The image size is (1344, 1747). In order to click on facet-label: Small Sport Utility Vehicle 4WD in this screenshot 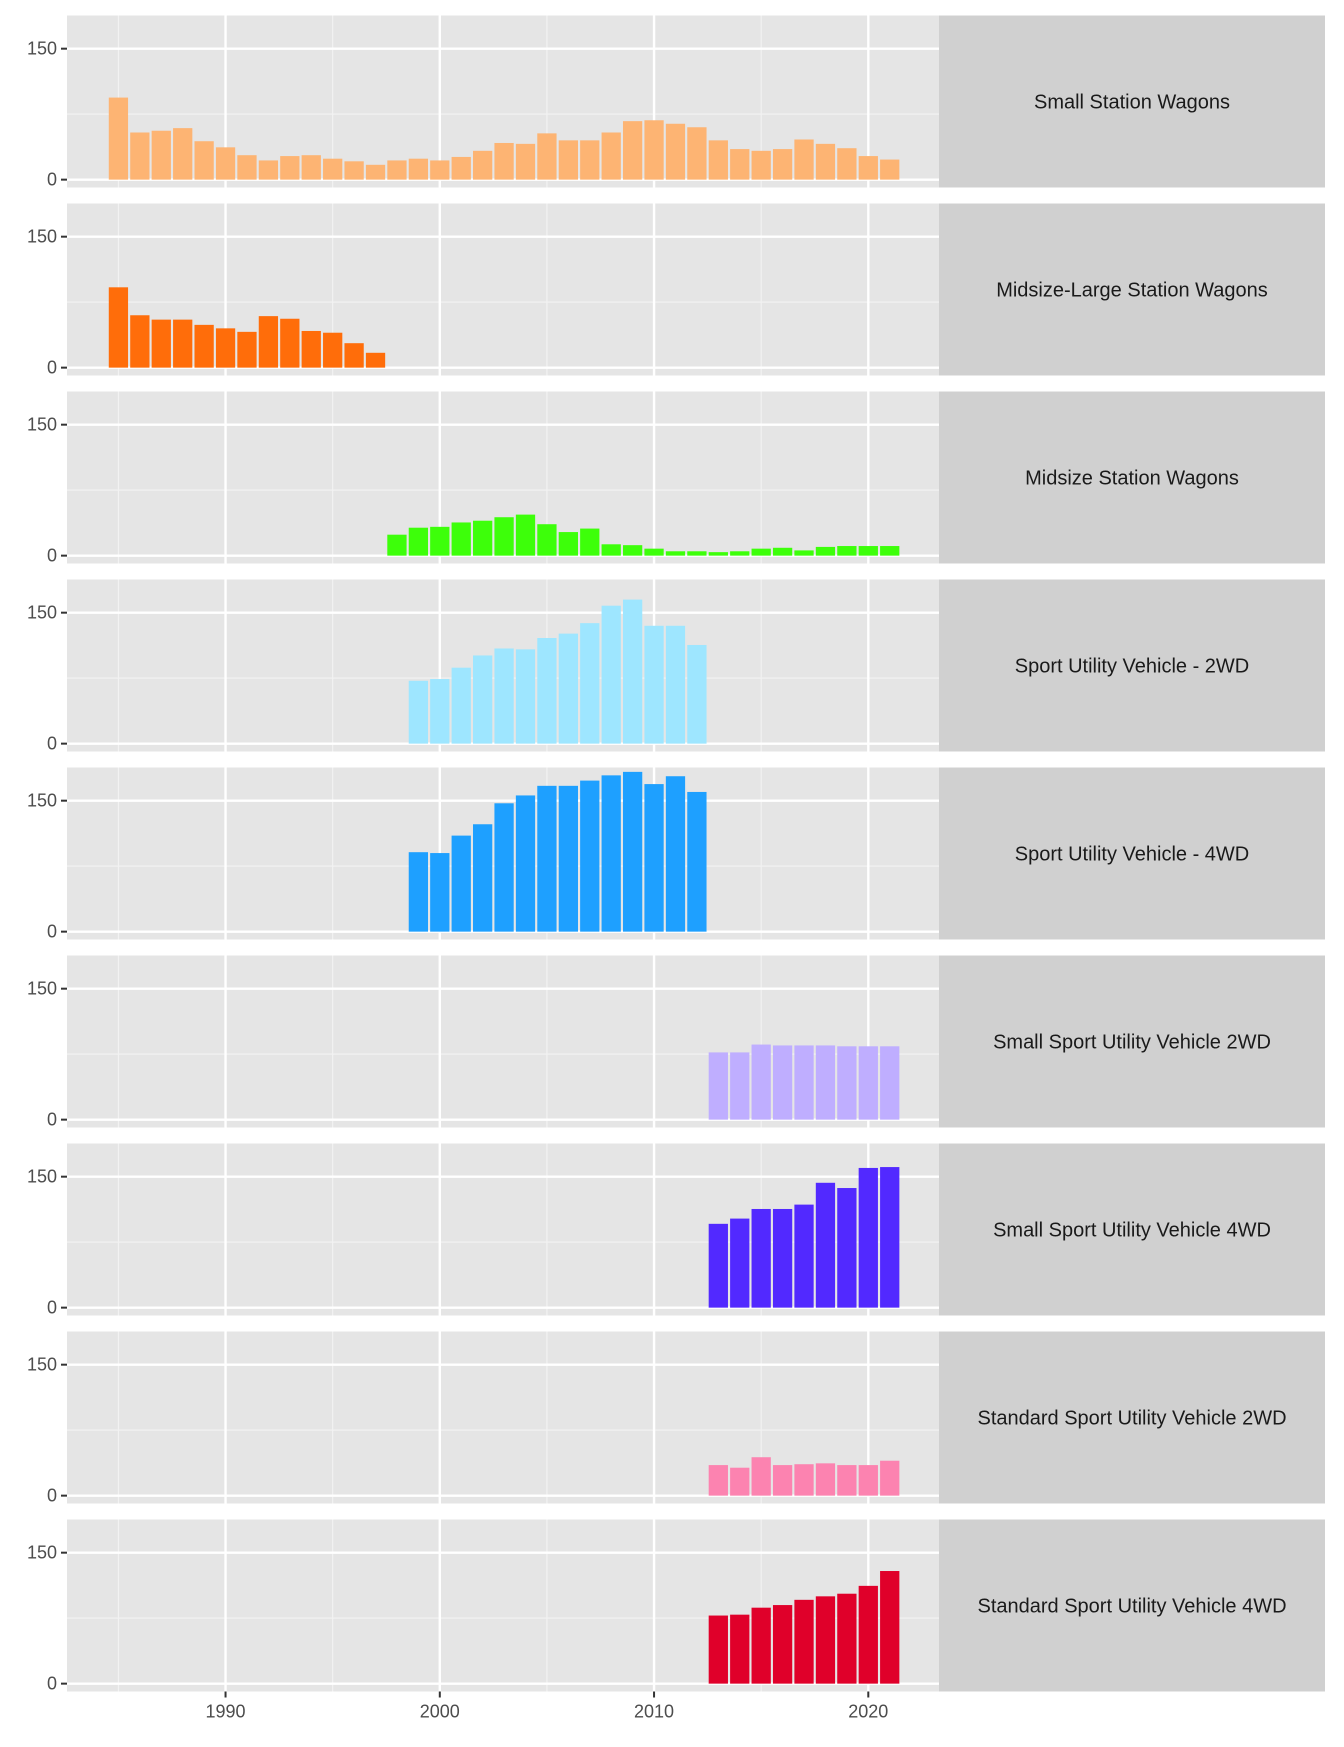, I will do `click(1132, 1231)`.